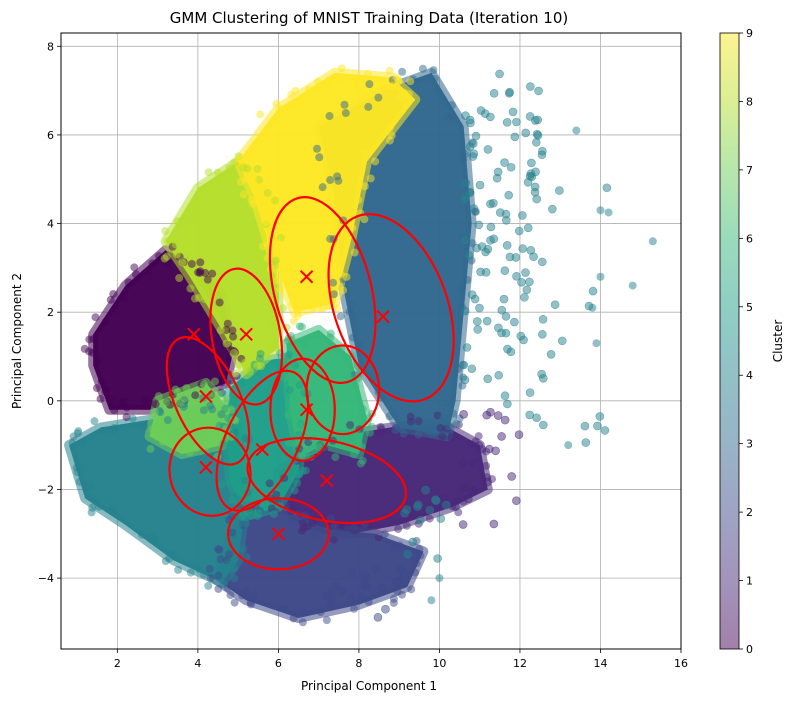  I want to click on x-tick-label: 16, so click(681, 663).